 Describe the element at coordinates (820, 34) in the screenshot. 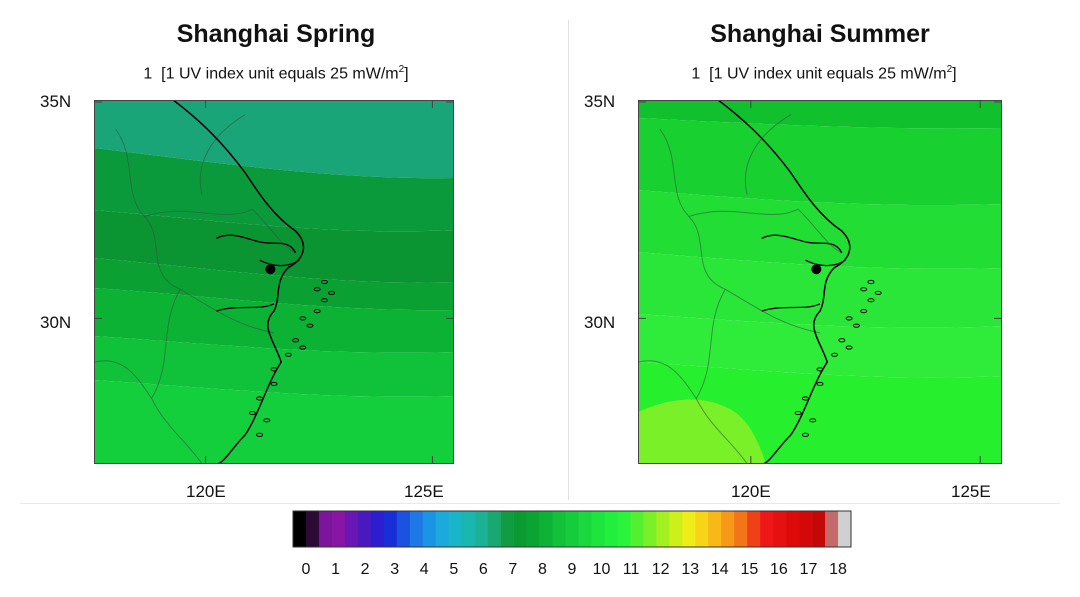

I see `panel-title-summer: Shanghai Summer` at that location.